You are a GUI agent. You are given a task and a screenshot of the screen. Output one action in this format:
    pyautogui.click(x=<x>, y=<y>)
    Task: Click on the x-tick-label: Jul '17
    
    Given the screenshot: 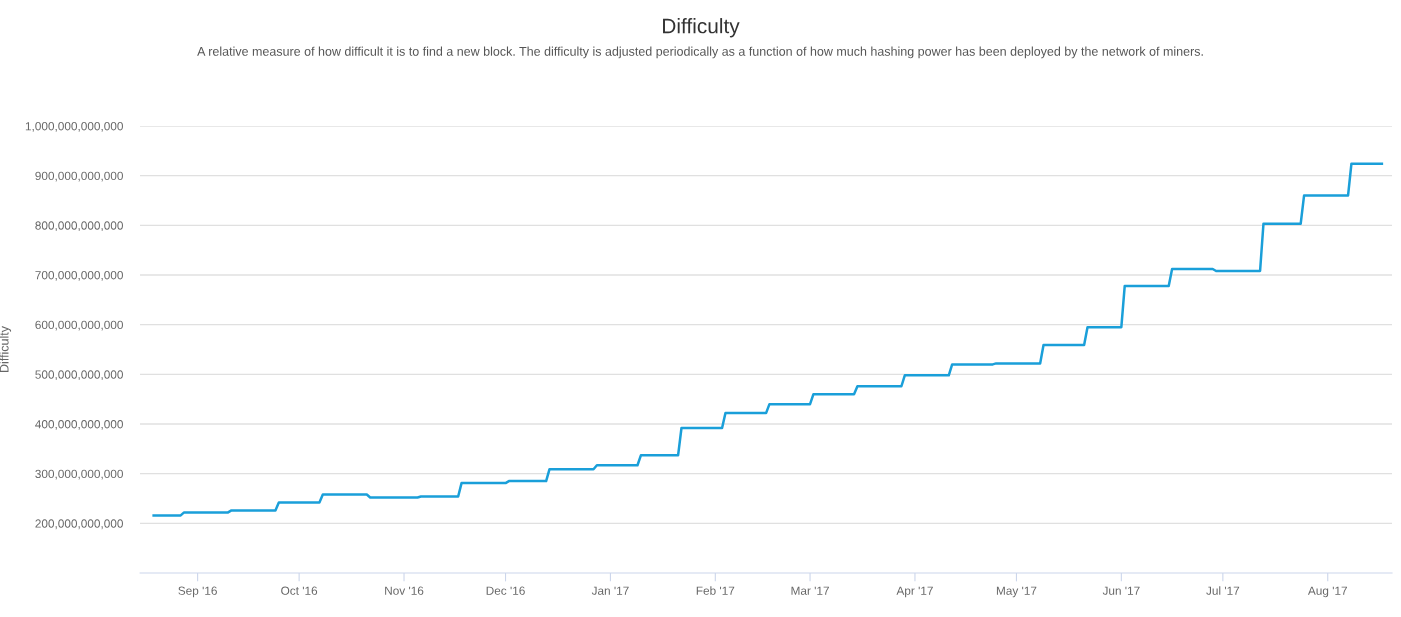 What is the action you would take?
    pyautogui.click(x=1223, y=590)
    